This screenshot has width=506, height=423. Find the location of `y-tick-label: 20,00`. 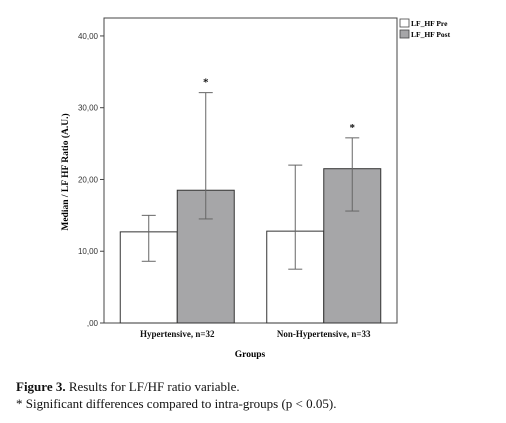

y-tick-label: 20,00 is located at coordinates (88, 179).